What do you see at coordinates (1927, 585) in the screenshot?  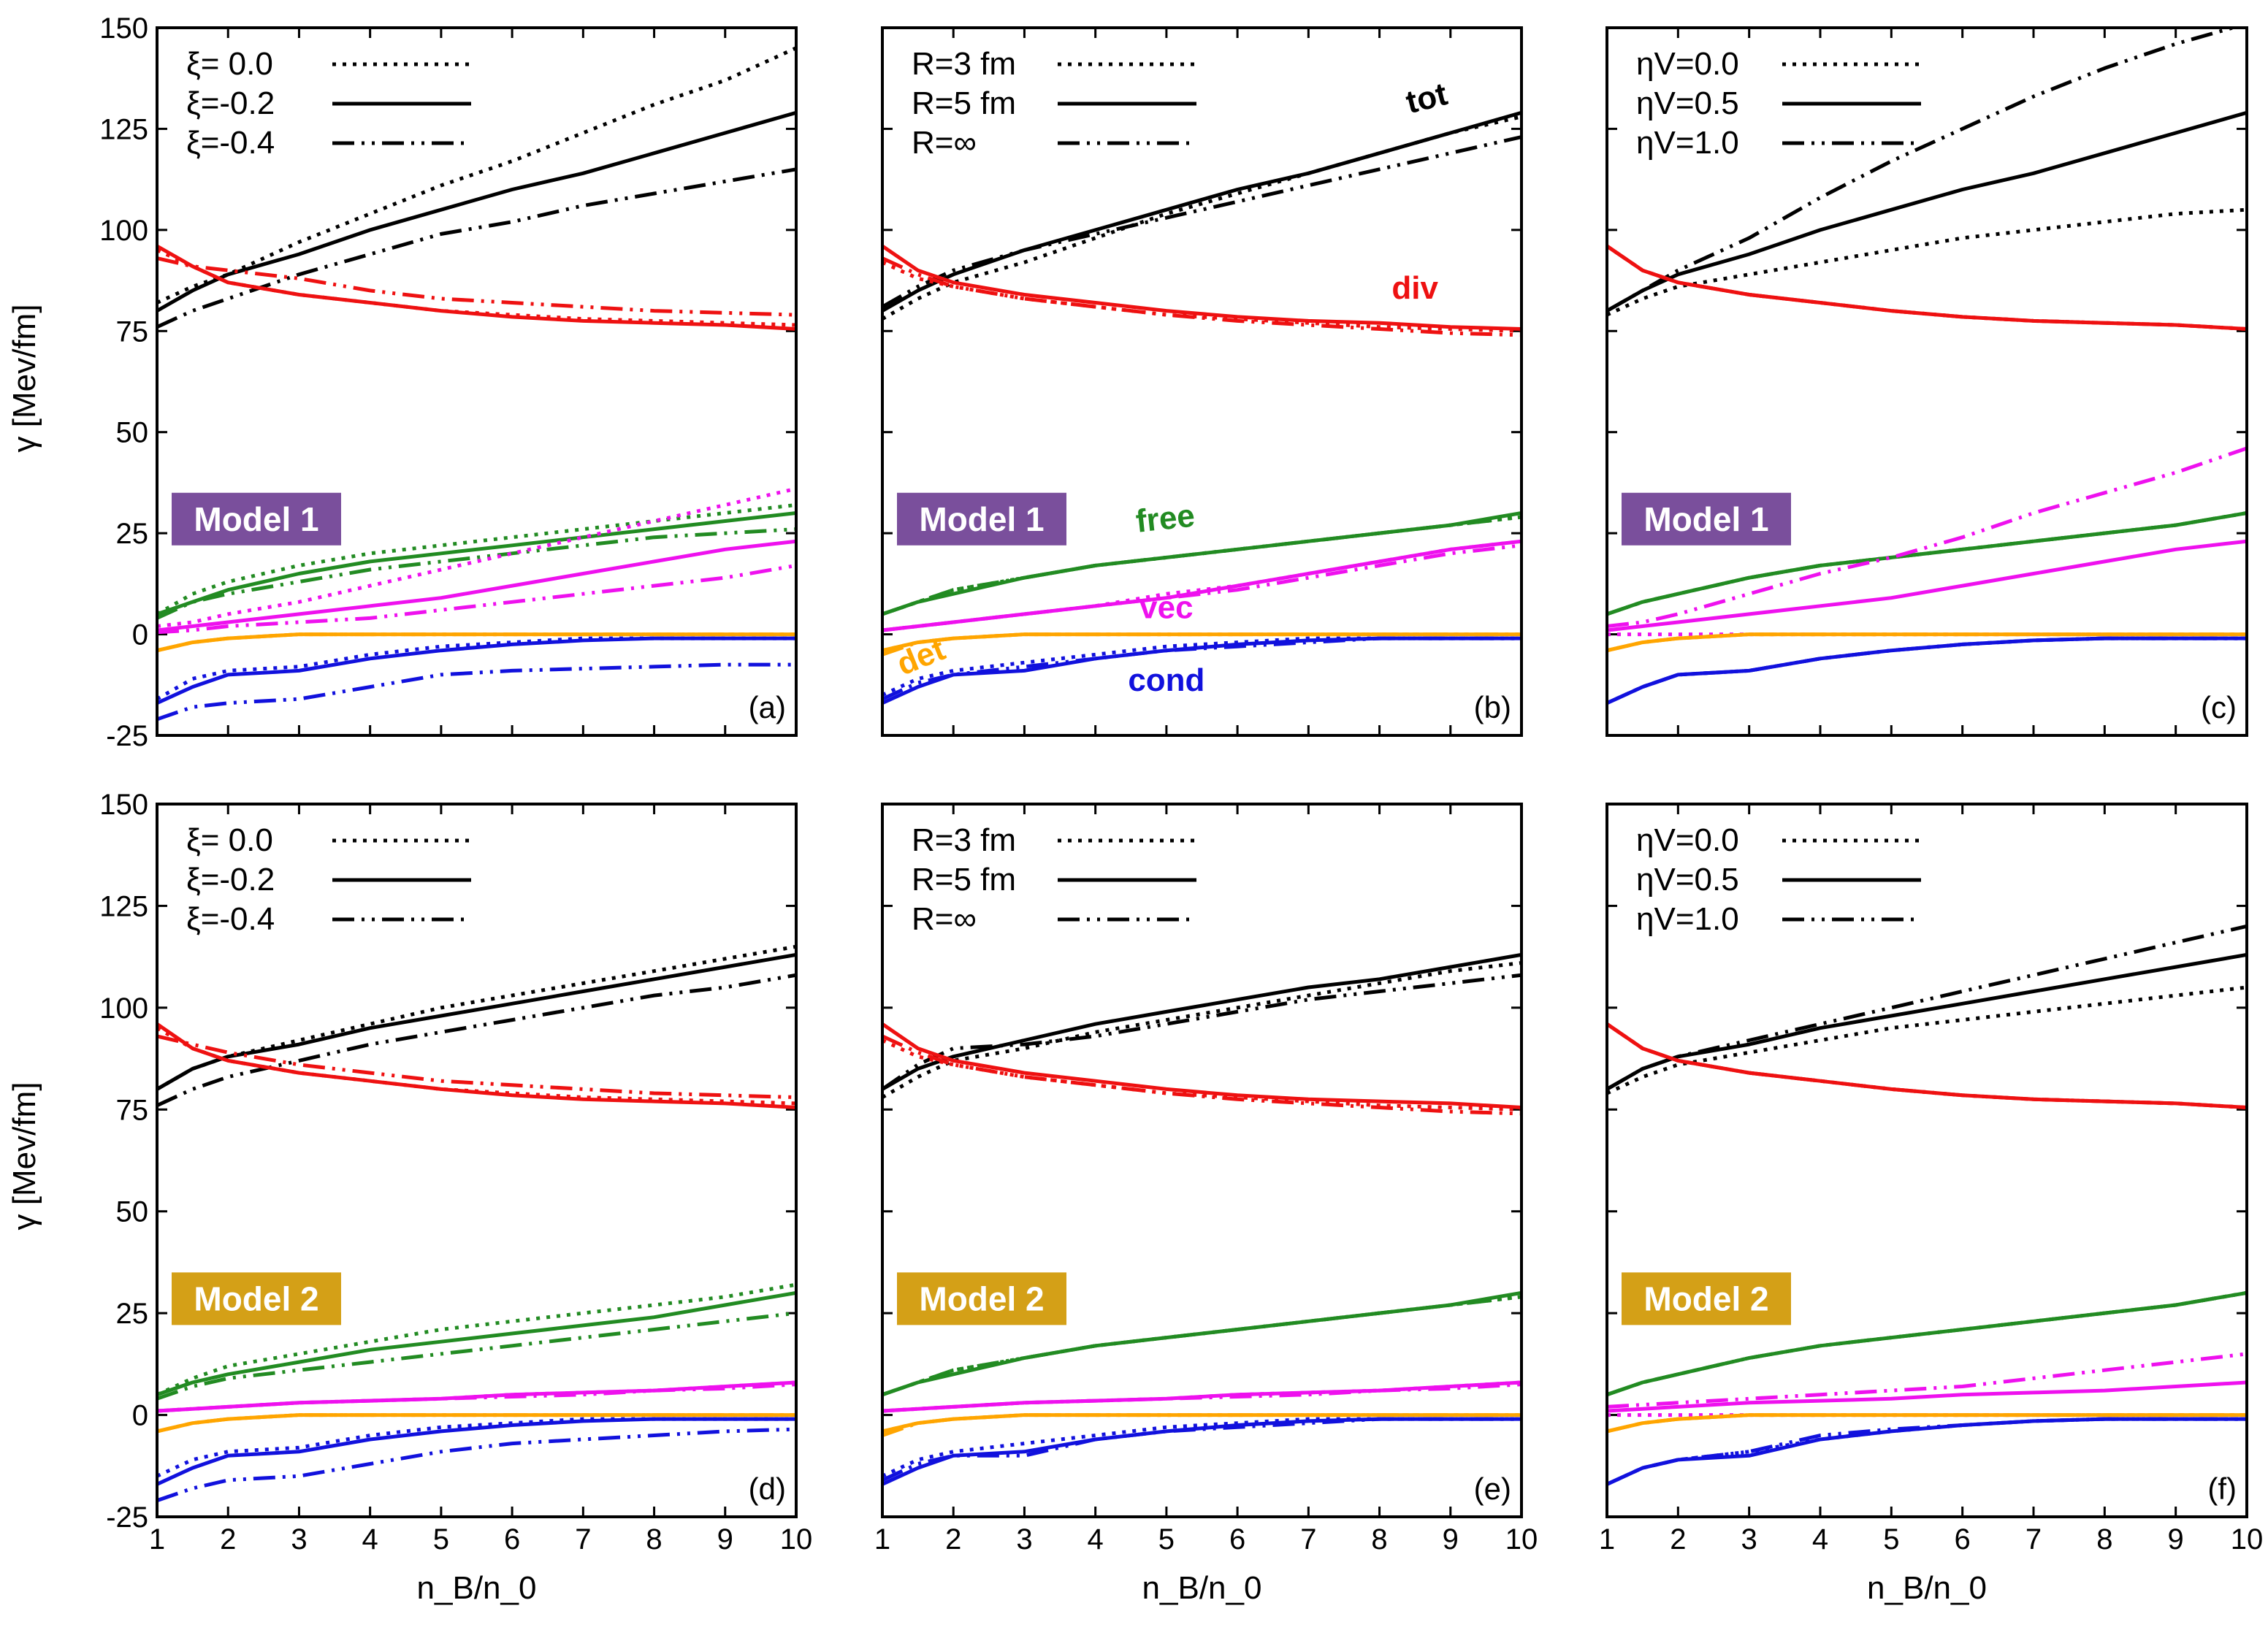 I see `series-line-vec-solid` at bounding box center [1927, 585].